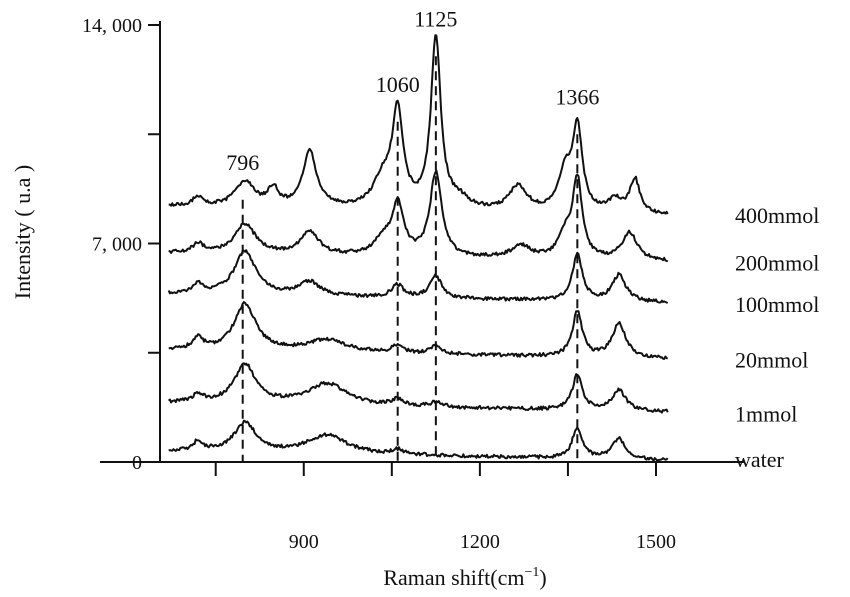 The image size is (850, 597). Describe the element at coordinates (418, 440) in the screenshot. I see `series-line-water` at that location.